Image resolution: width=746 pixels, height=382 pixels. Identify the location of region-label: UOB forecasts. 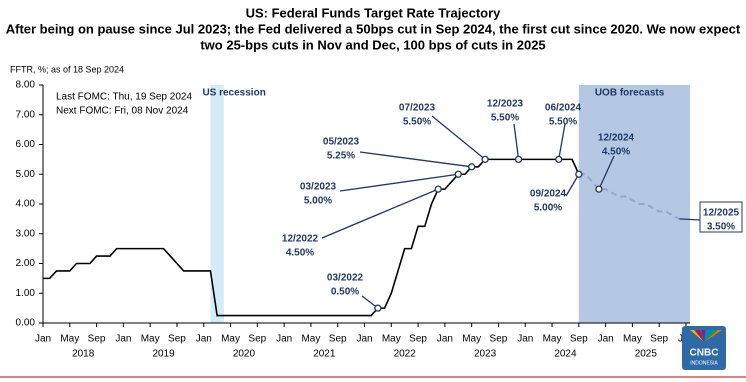
(630, 93).